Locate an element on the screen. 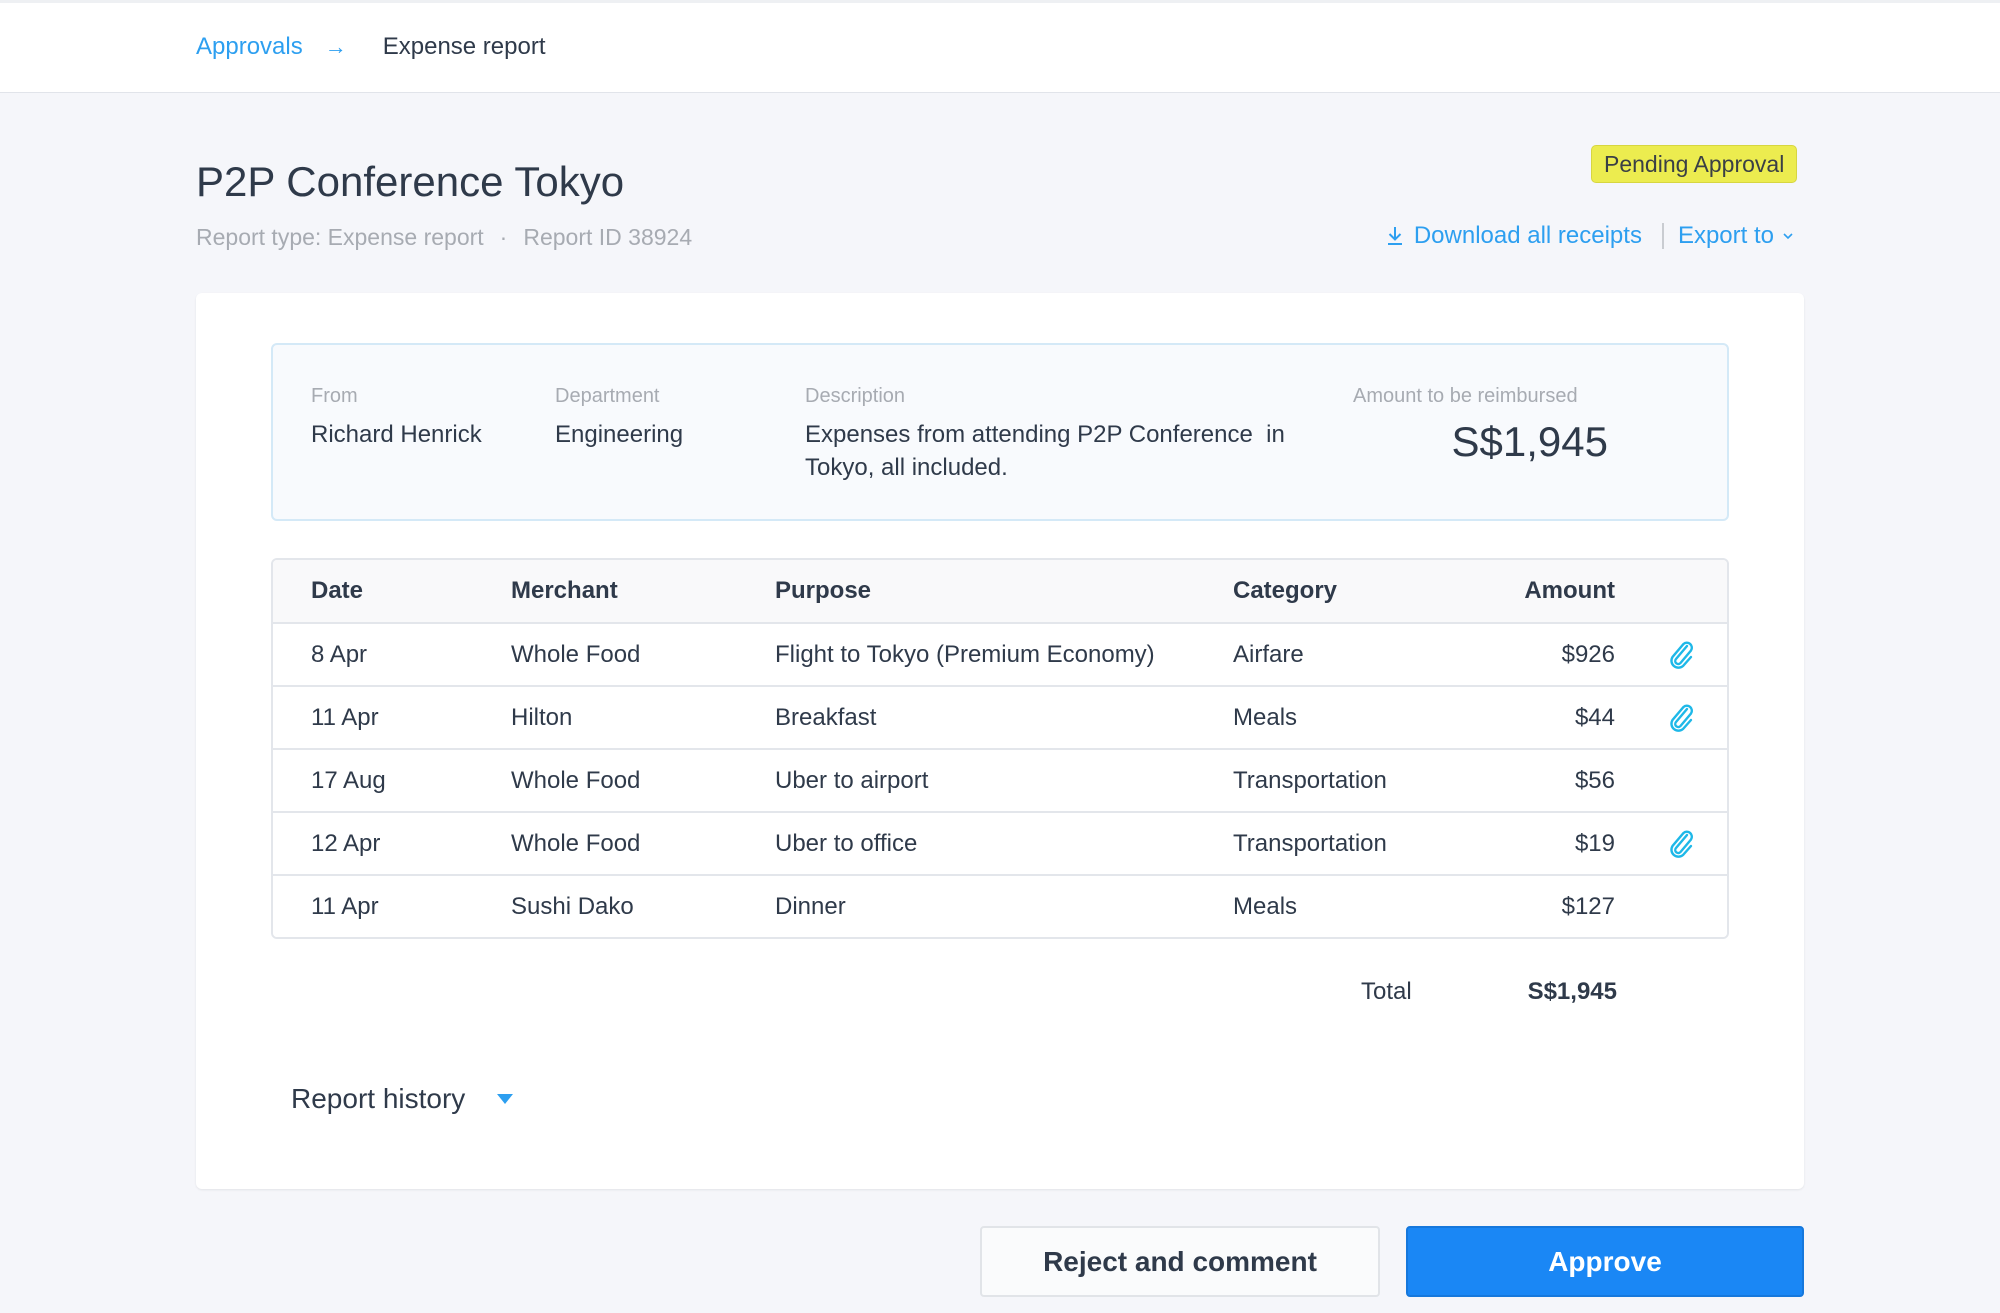 Image resolution: width=2000 pixels, height=1313 pixels. cell-category: Airfare is located at coordinates (1268, 654).